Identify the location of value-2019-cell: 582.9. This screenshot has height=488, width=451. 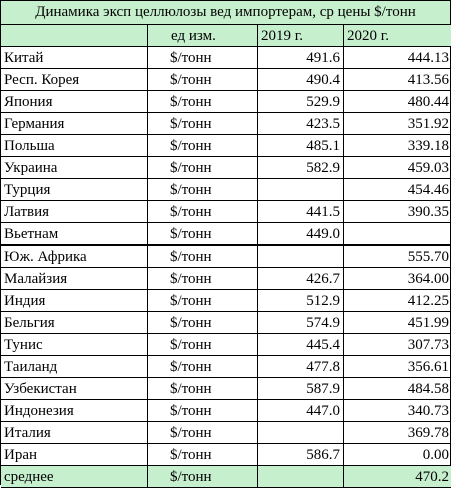
(301, 168).